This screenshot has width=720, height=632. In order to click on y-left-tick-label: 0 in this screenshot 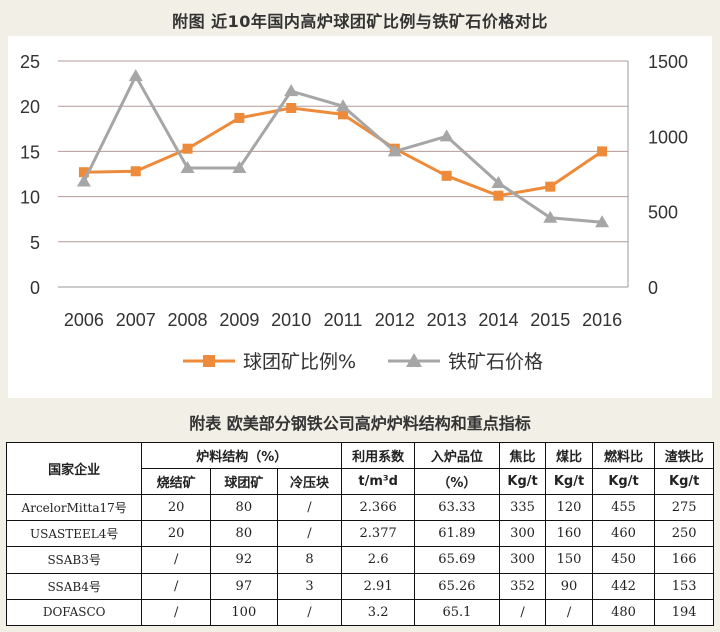, I will do `click(35, 288)`.